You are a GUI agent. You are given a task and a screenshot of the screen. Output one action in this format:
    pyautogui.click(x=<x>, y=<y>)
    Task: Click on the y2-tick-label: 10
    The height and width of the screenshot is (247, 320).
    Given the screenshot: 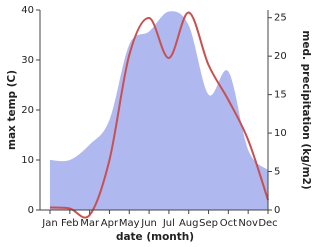 What is the action you would take?
    pyautogui.click(x=280, y=133)
    